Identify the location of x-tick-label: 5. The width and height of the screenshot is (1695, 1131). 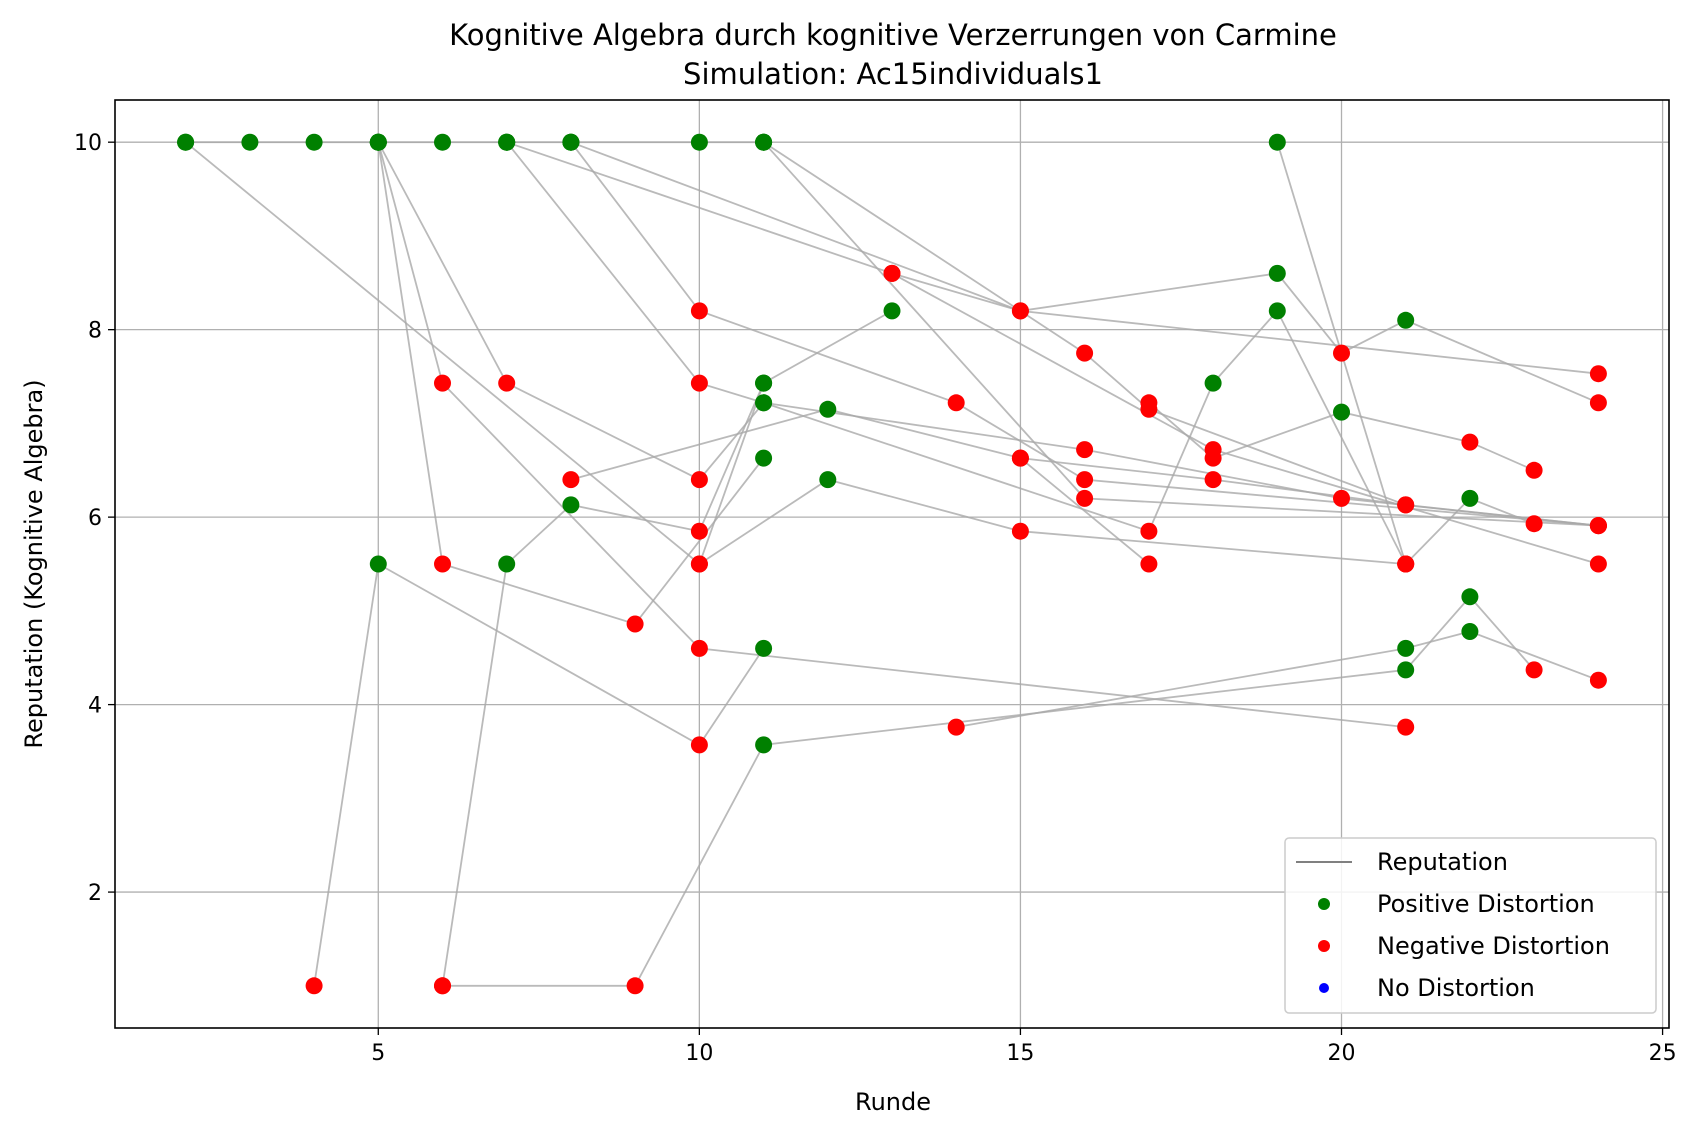
(378, 1053).